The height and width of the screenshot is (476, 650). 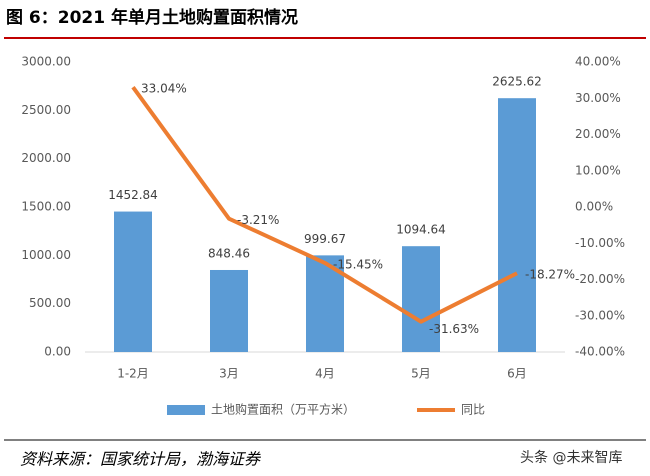 What do you see at coordinates (283, 409) in the screenshot?
I see `legend-label: 土地购置面积（万平方米）` at bounding box center [283, 409].